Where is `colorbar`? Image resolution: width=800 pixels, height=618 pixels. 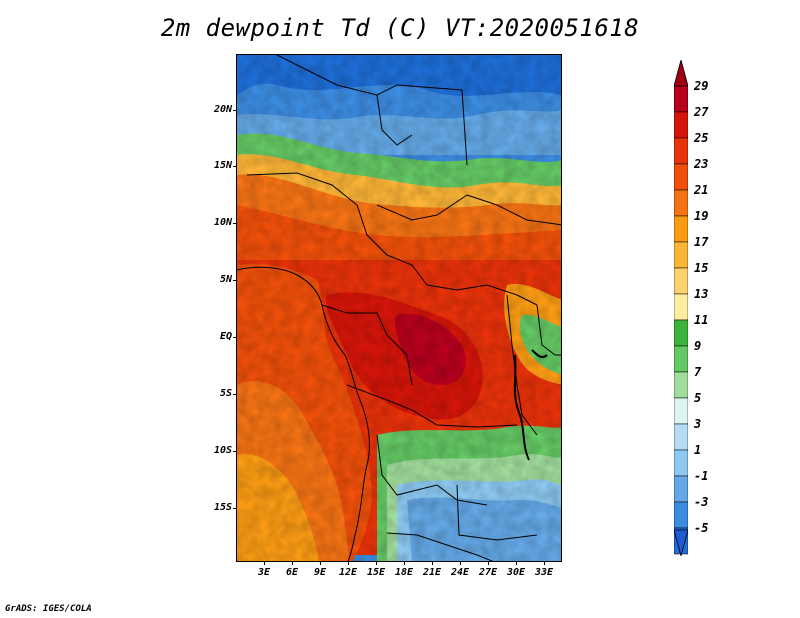
colorbar is located at coordinates (681, 308).